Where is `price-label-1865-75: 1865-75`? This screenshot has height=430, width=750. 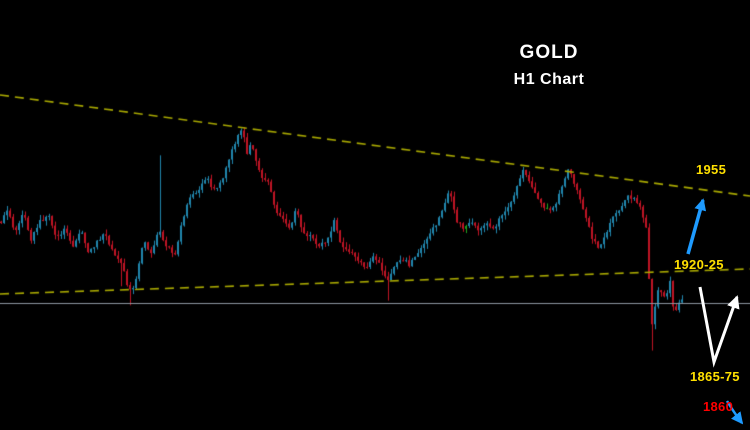
price-label-1865-75: 1865-75 is located at coordinates (715, 376).